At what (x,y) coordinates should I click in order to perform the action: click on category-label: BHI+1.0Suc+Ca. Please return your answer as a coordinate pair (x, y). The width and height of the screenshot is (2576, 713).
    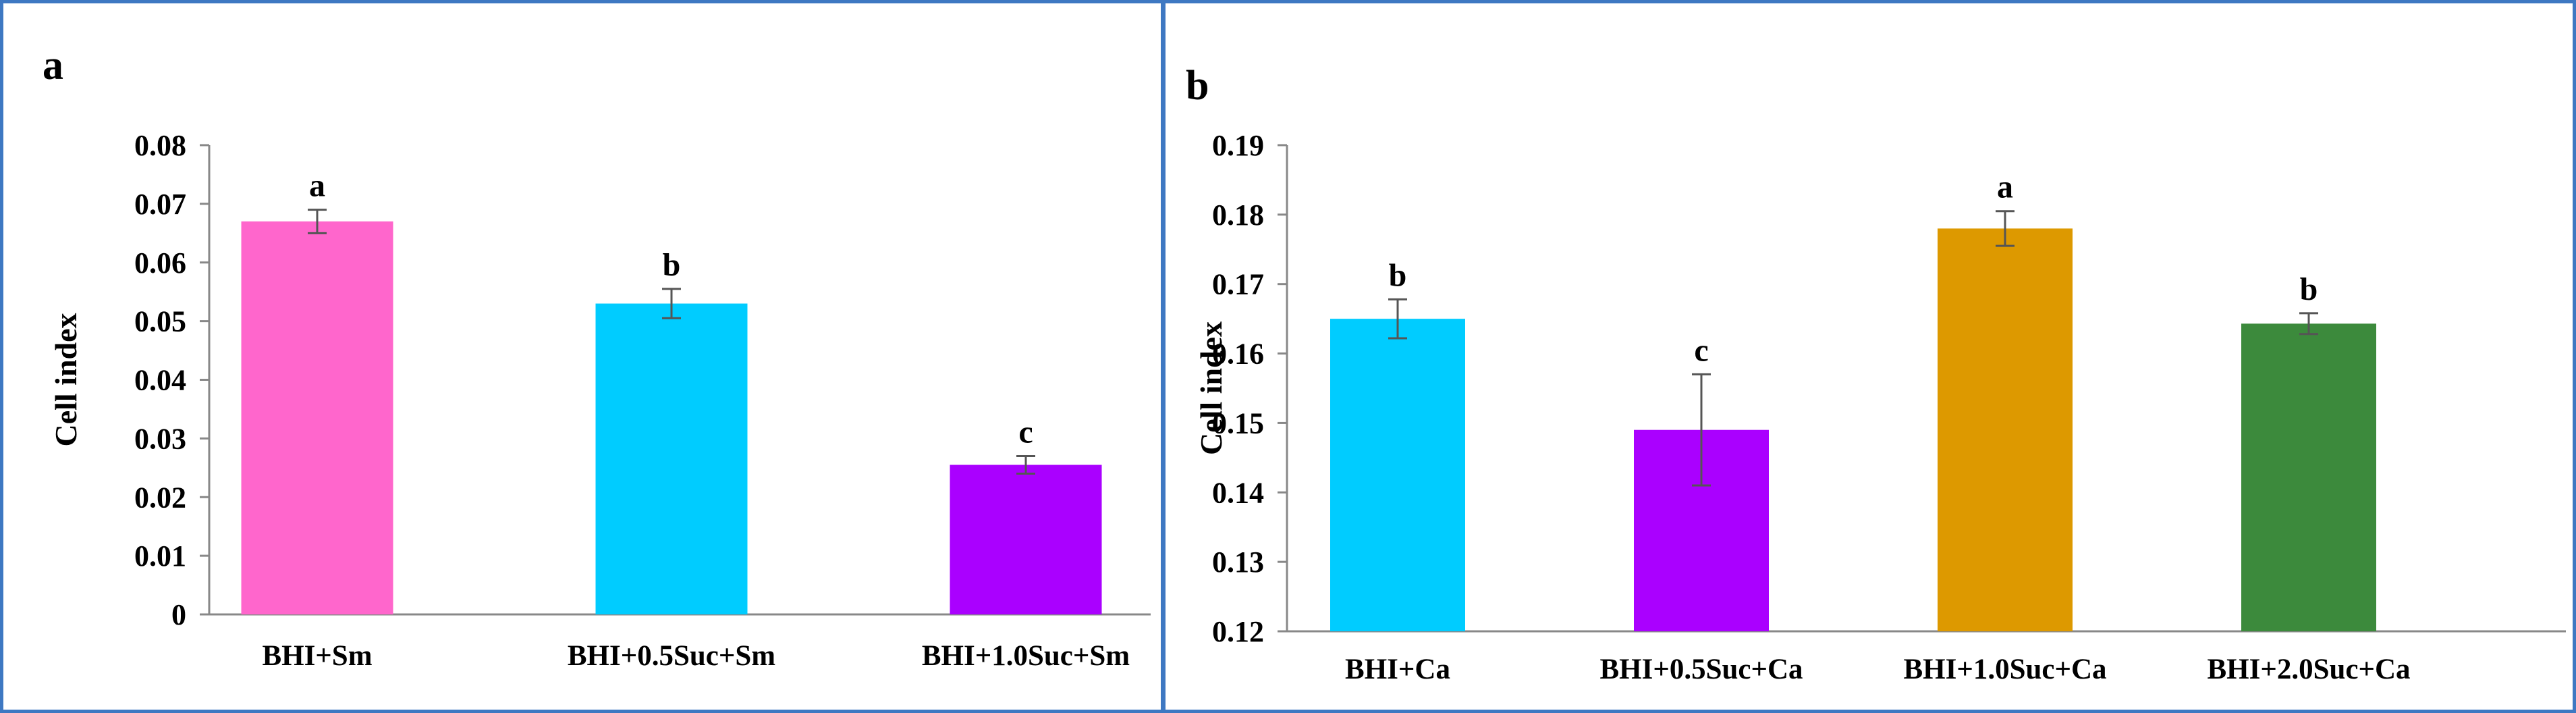
    Looking at the image, I should click on (2004, 669).